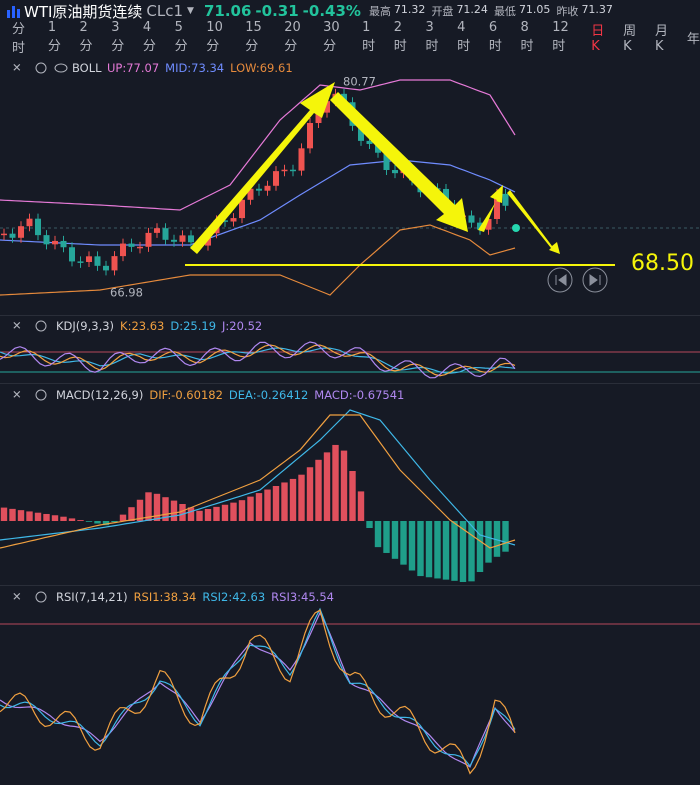  What do you see at coordinates (516, 228) in the screenshot?
I see `last-point` at bounding box center [516, 228].